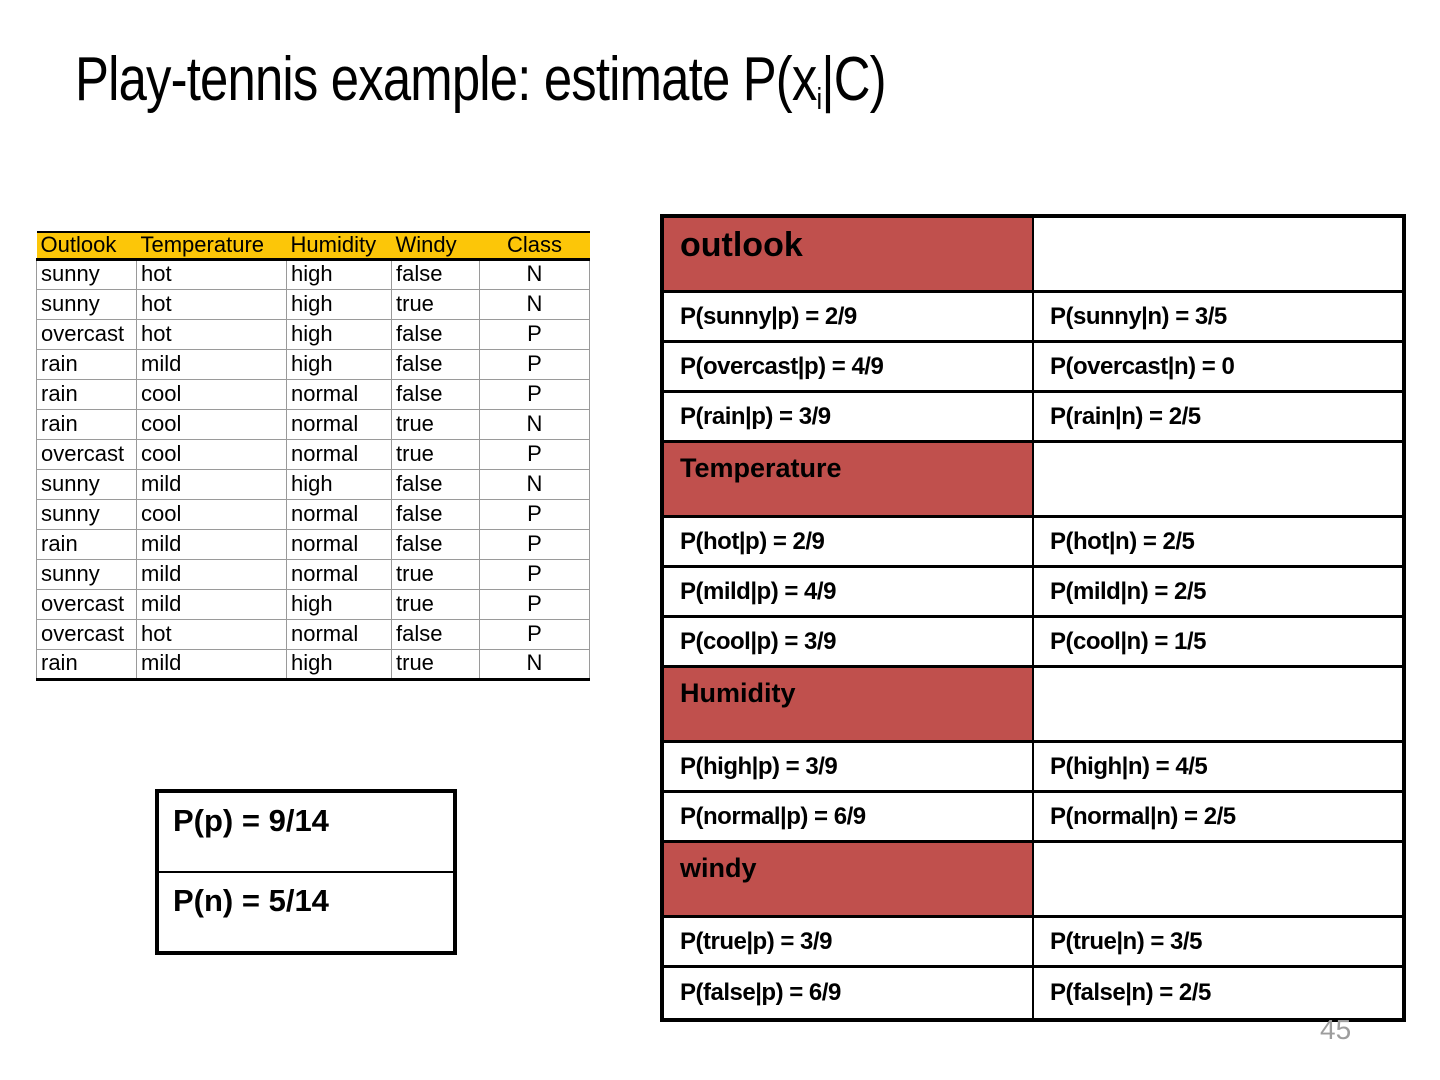 Image resolution: width=1440 pixels, height=1080 pixels. Describe the element at coordinates (849, 591) in the screenshot. I see `likelihood-value-p: P(mild|p) = 4/9` at that location.